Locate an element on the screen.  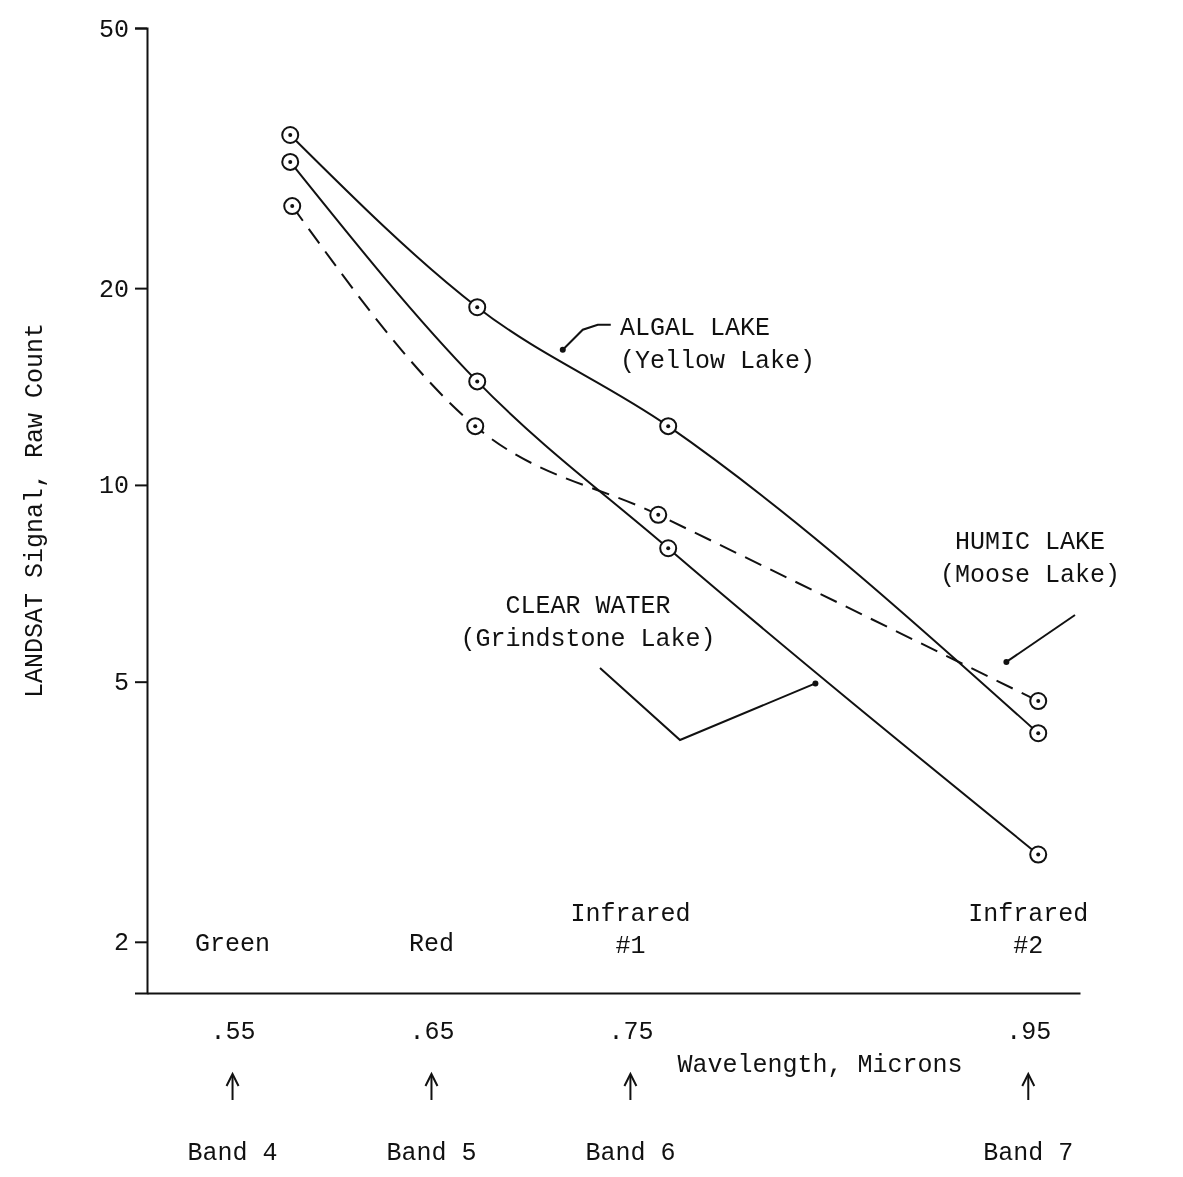
annotation: Infrared #1 is located at coordinates (630, 930).